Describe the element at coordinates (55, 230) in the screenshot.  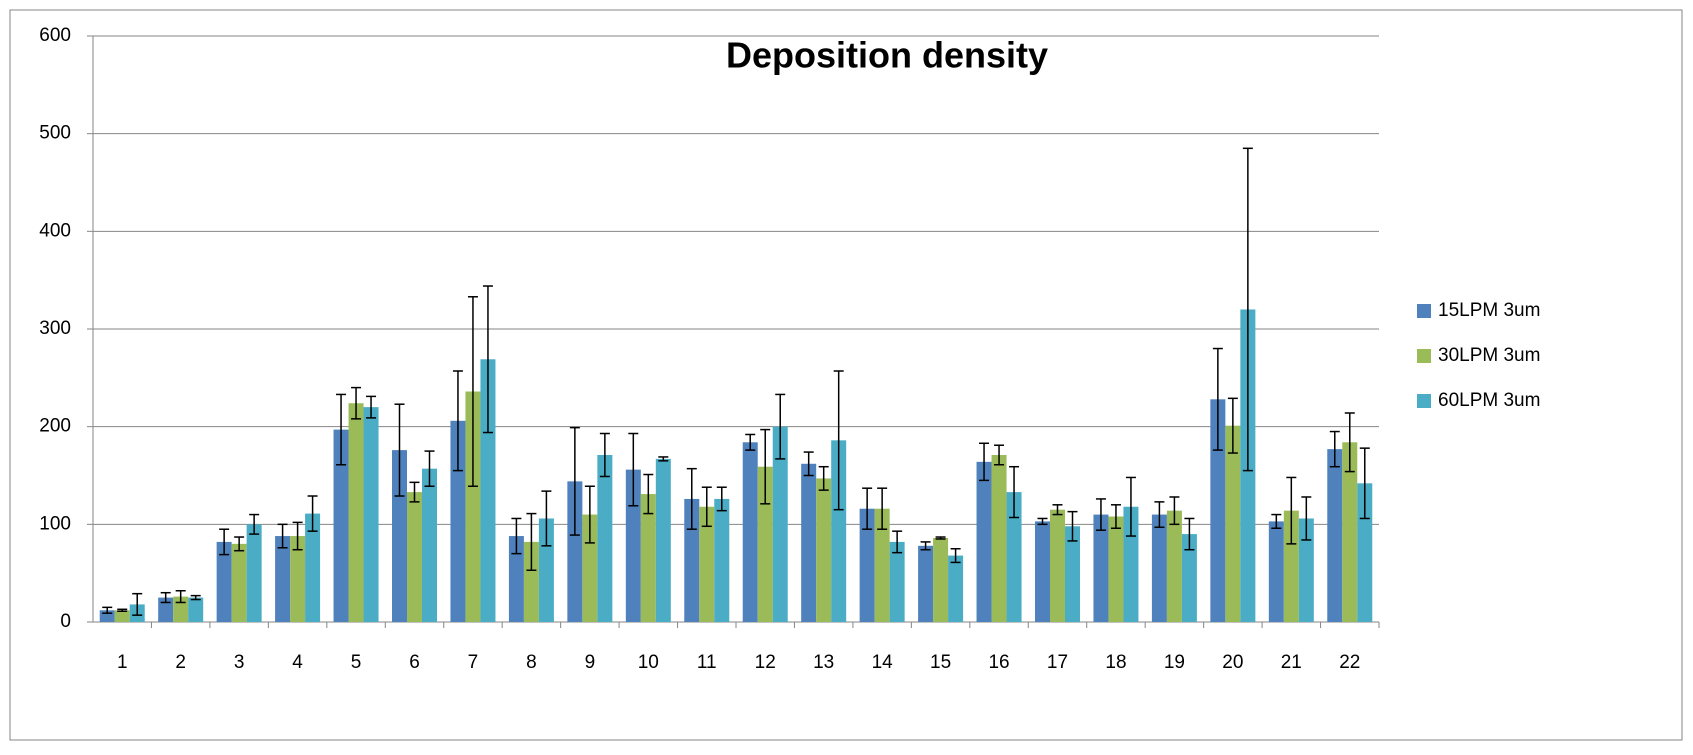
I see `y-tick-label: 400` at that location.